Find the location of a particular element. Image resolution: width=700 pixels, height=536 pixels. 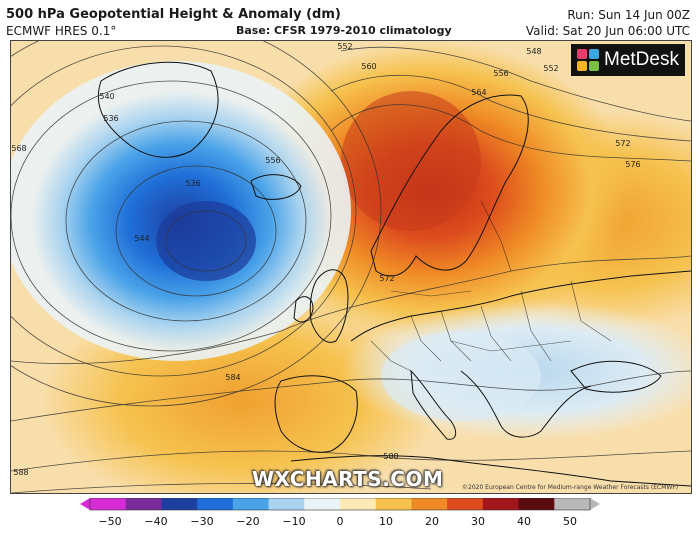

contour-label: 548 is located at coordinates (533, 51).